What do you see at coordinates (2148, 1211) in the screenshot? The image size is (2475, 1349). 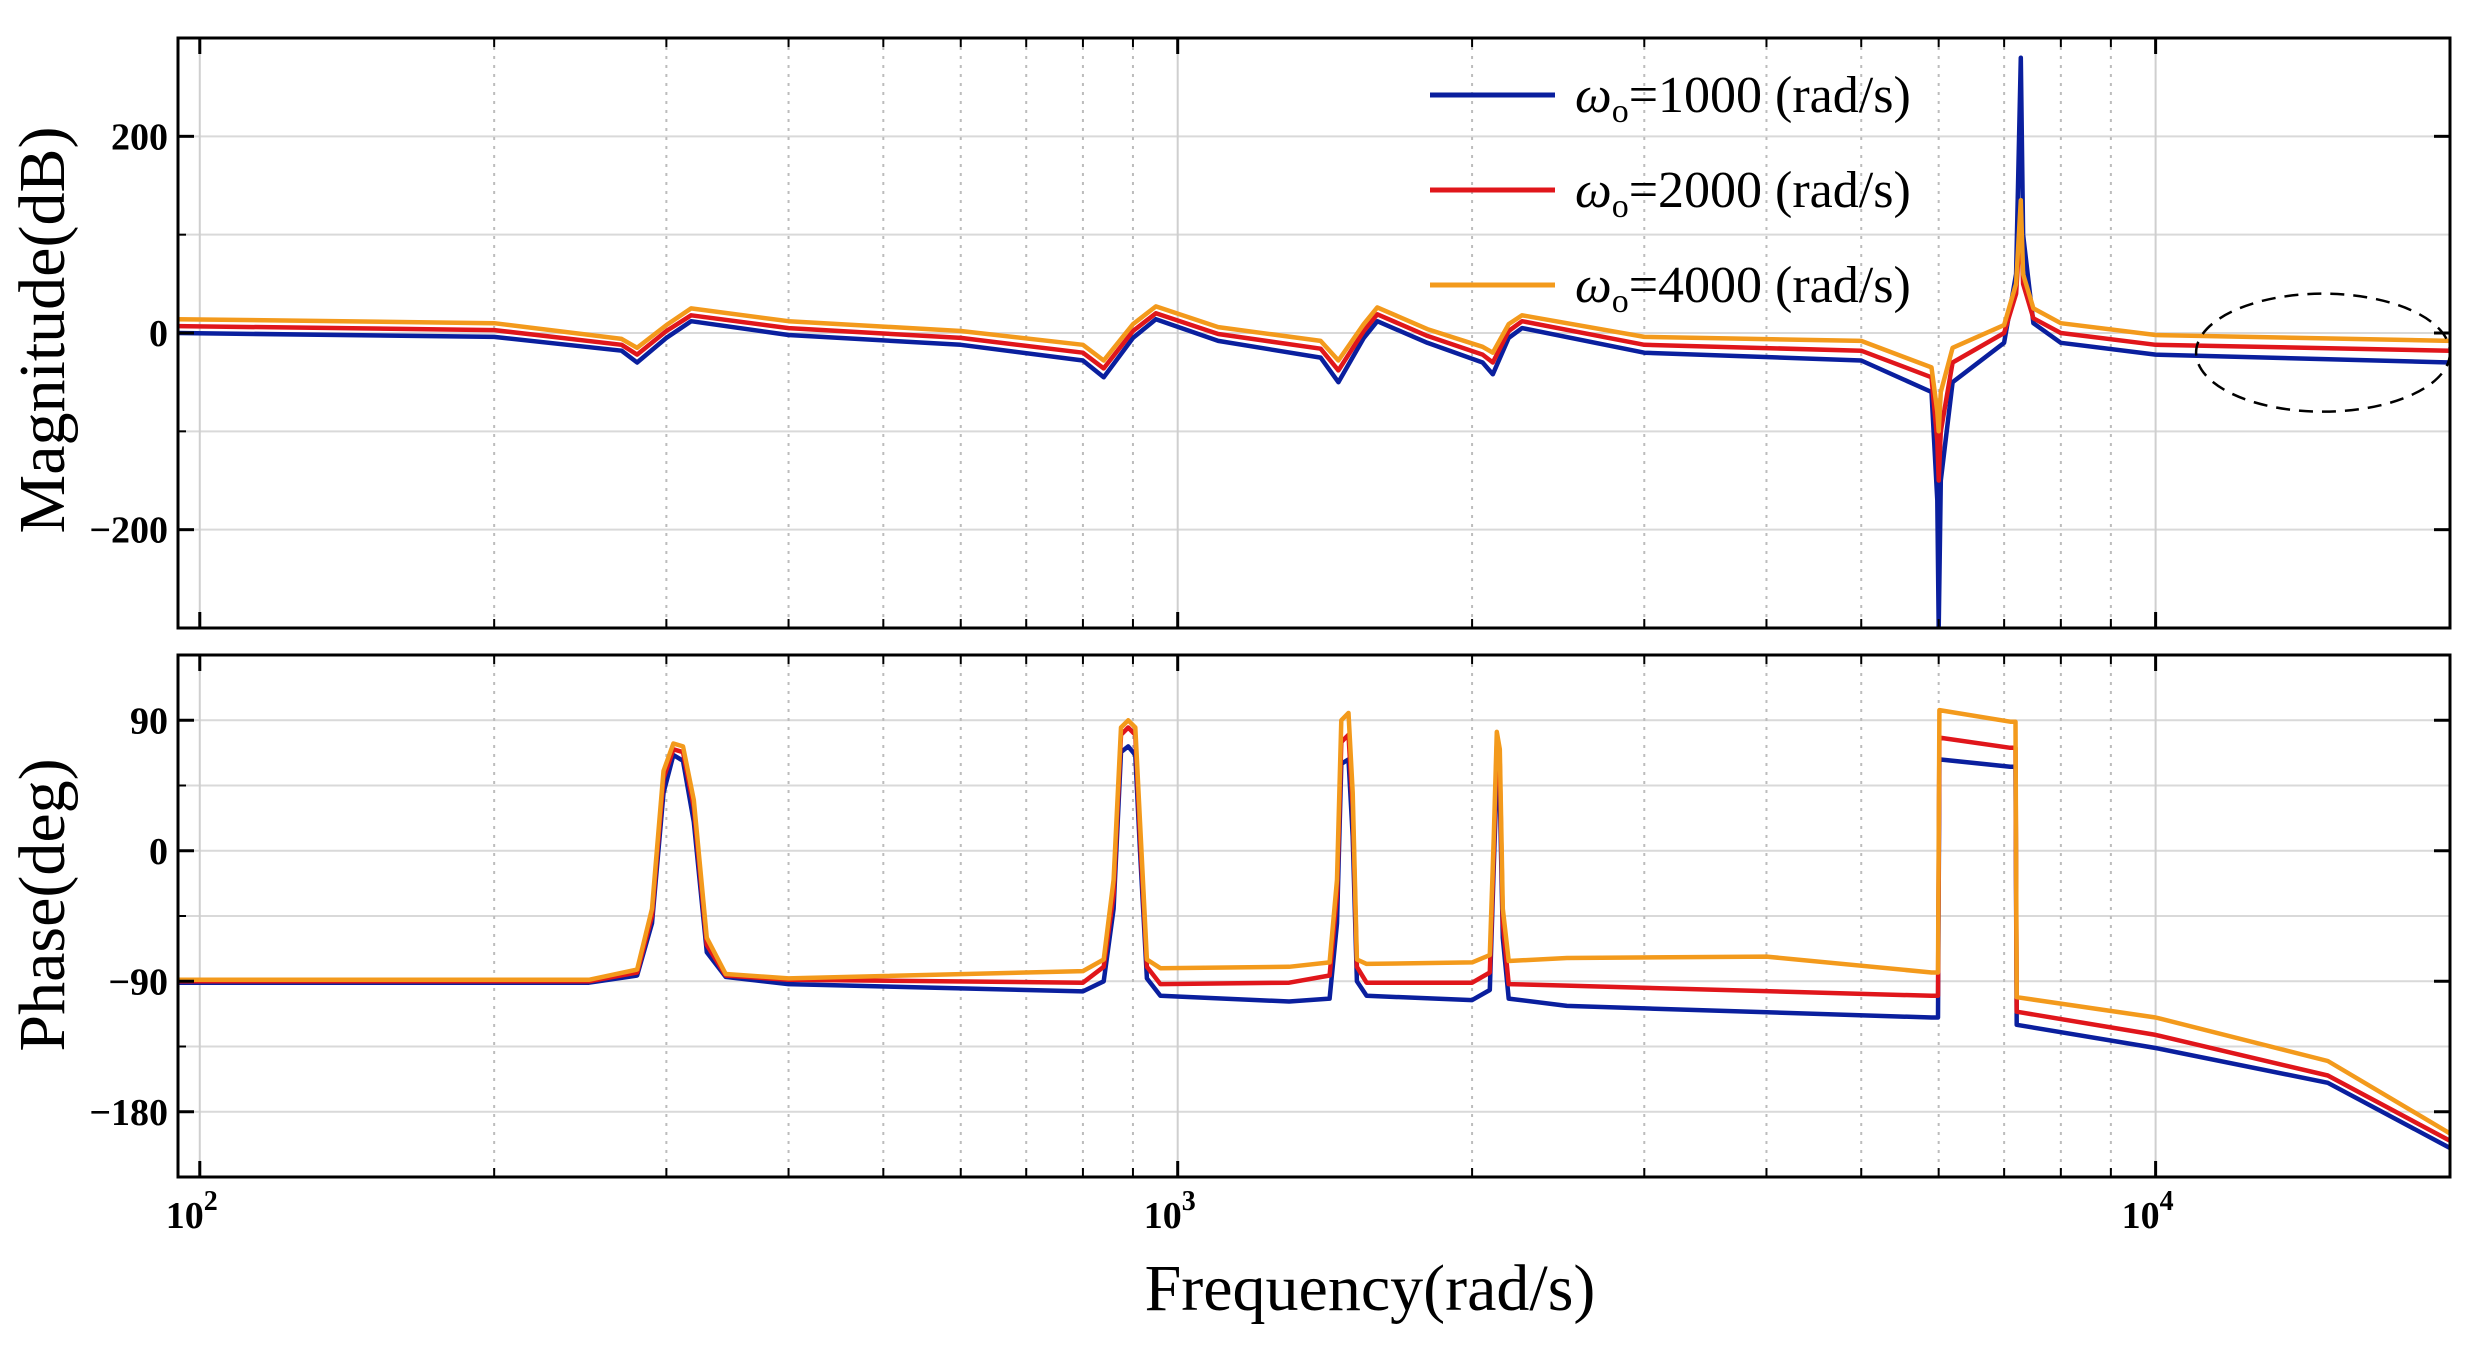 I see `x-tick-label: 10⁴` at bounding box center [2148, 1211].